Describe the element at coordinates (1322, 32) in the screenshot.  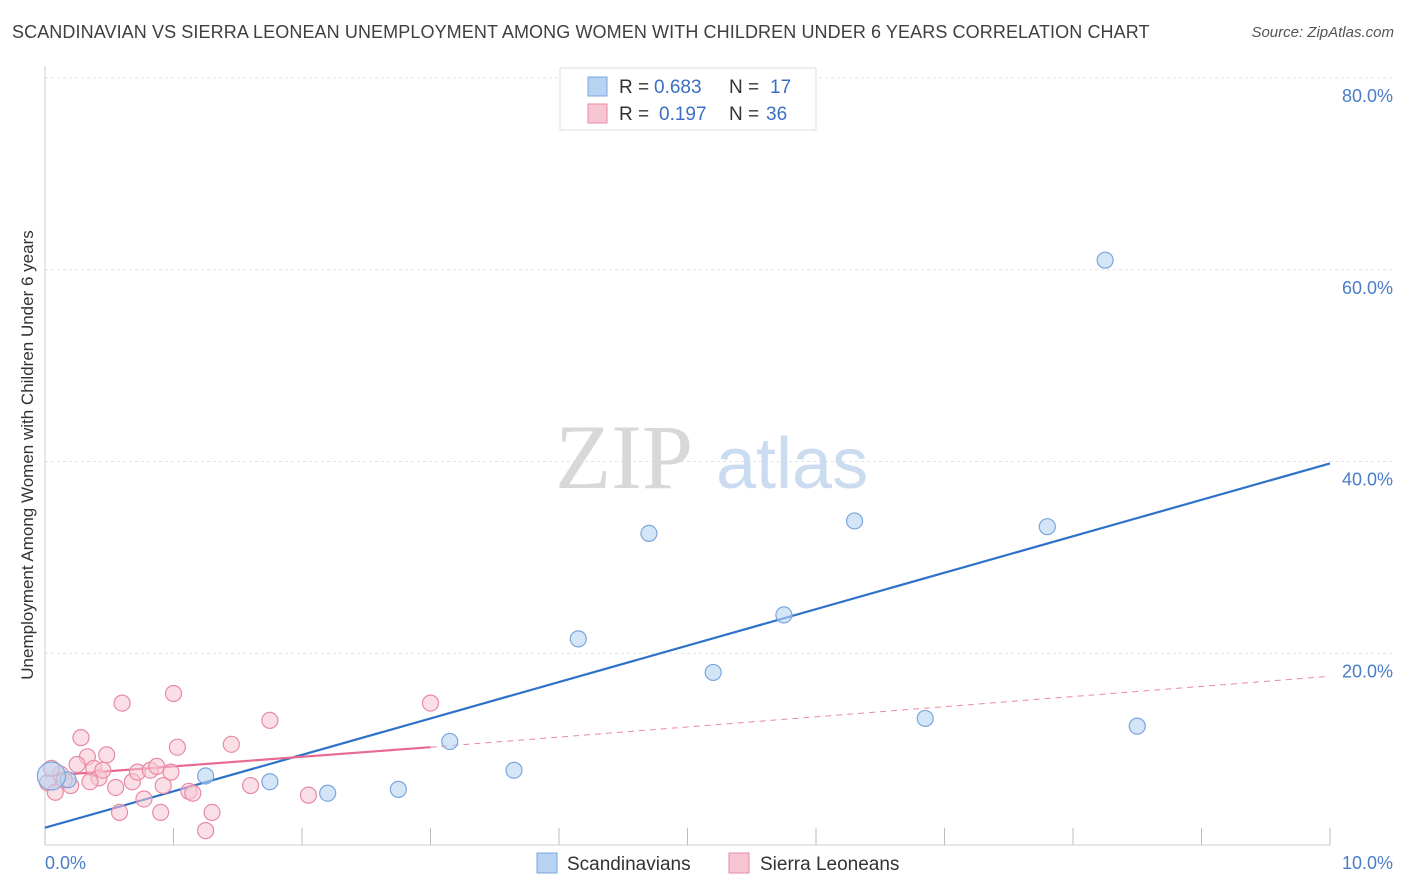
I see `source-credit: Source: ZipAtlas.com` at that location.